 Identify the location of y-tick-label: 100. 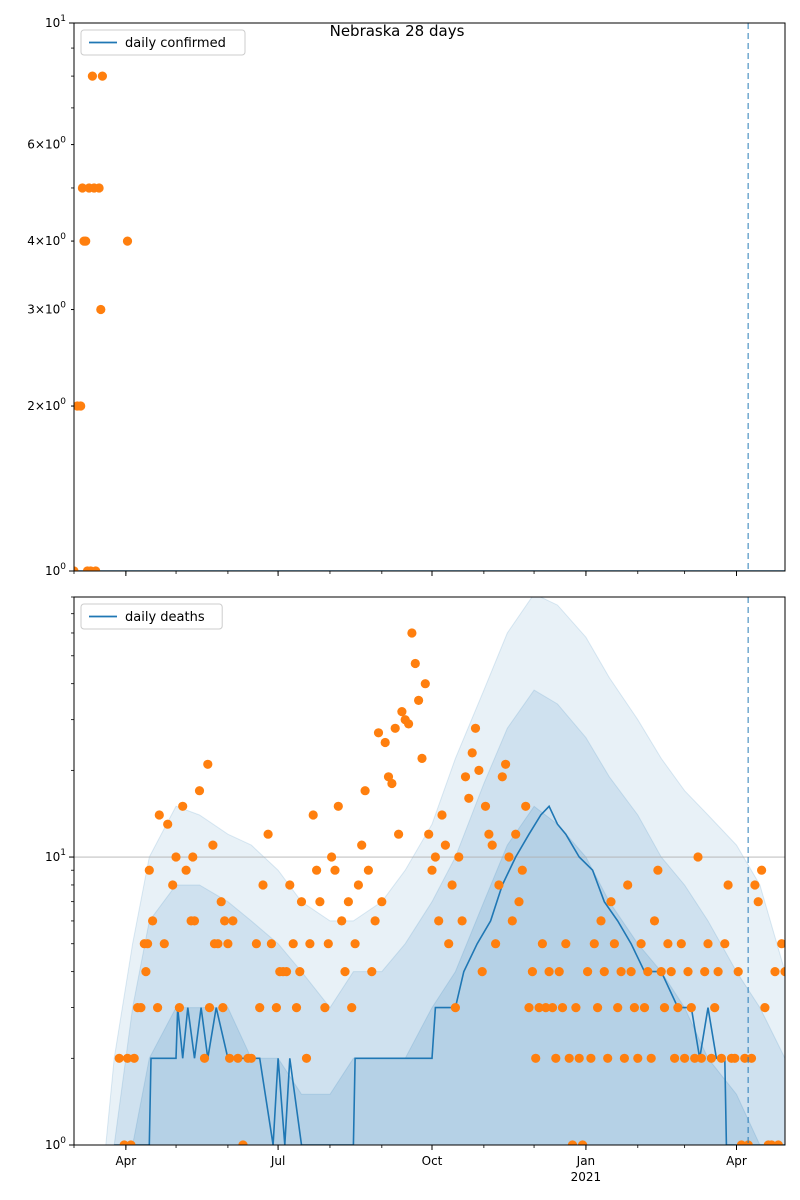
(55, 1144).